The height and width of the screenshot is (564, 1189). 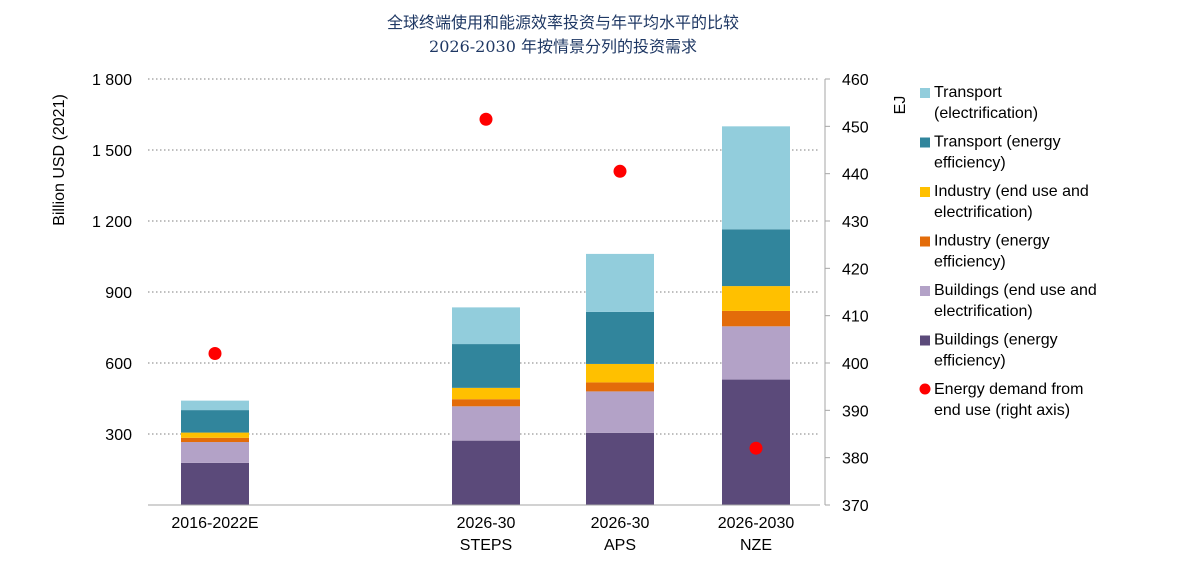 What do you see at coordinates (112, 222) in the screenshot?
I see `y-tick-label: 1 200` at bounding box center [112, 222].